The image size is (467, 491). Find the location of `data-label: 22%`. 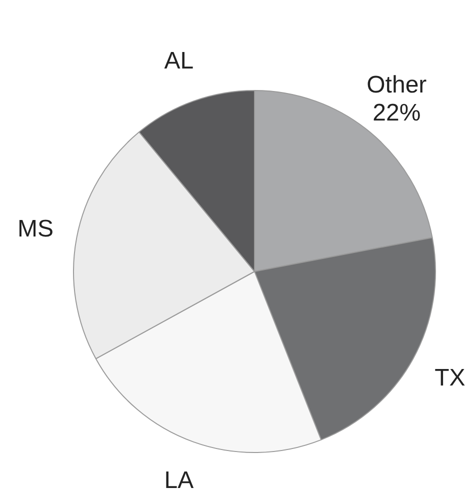

data-label: 22% is located at coordinates (396, 112).